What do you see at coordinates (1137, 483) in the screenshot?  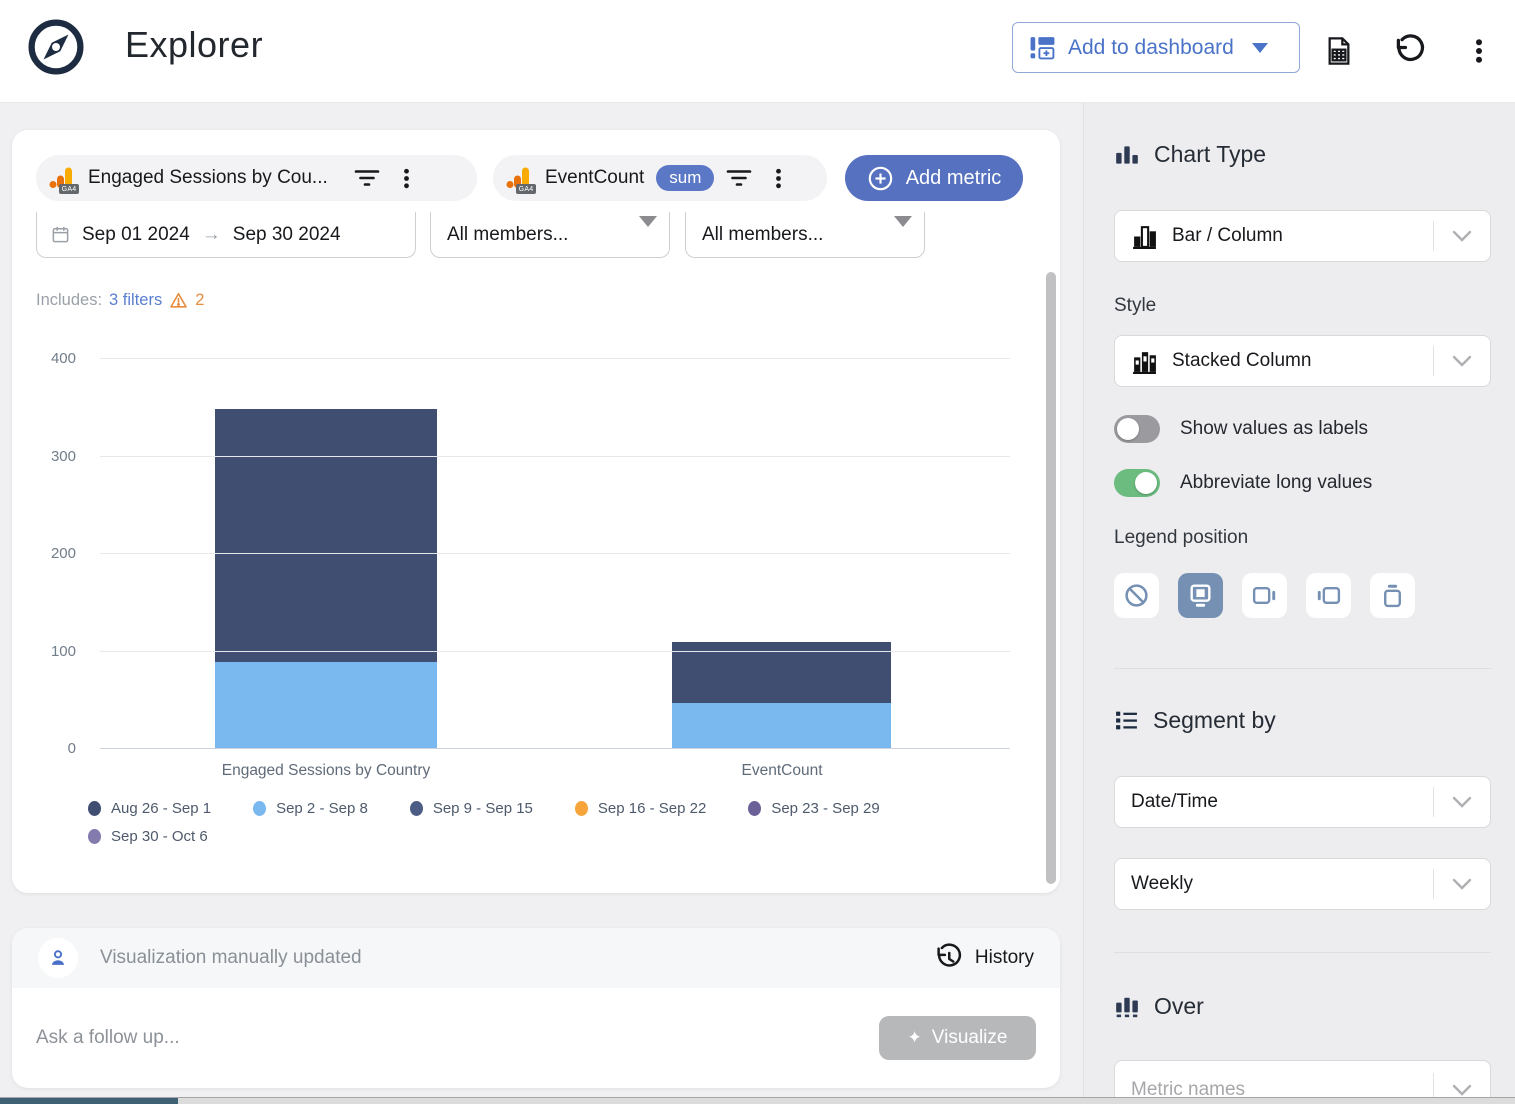 I see `toggle-on` at bounding box center [1137, 483].